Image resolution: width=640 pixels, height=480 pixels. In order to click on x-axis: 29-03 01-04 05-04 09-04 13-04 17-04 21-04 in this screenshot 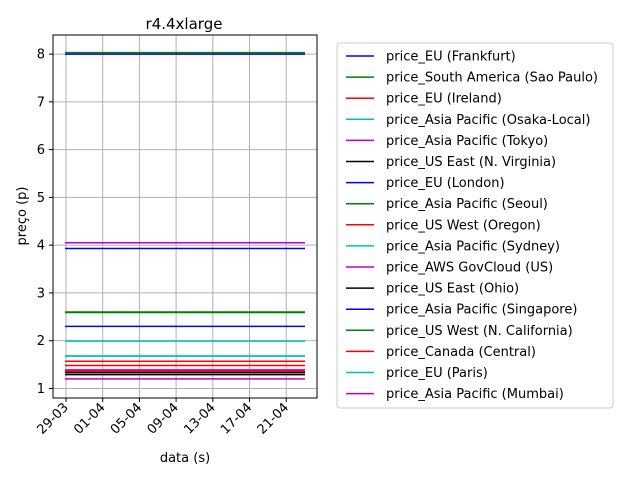, I will do `click(163, 418)`.